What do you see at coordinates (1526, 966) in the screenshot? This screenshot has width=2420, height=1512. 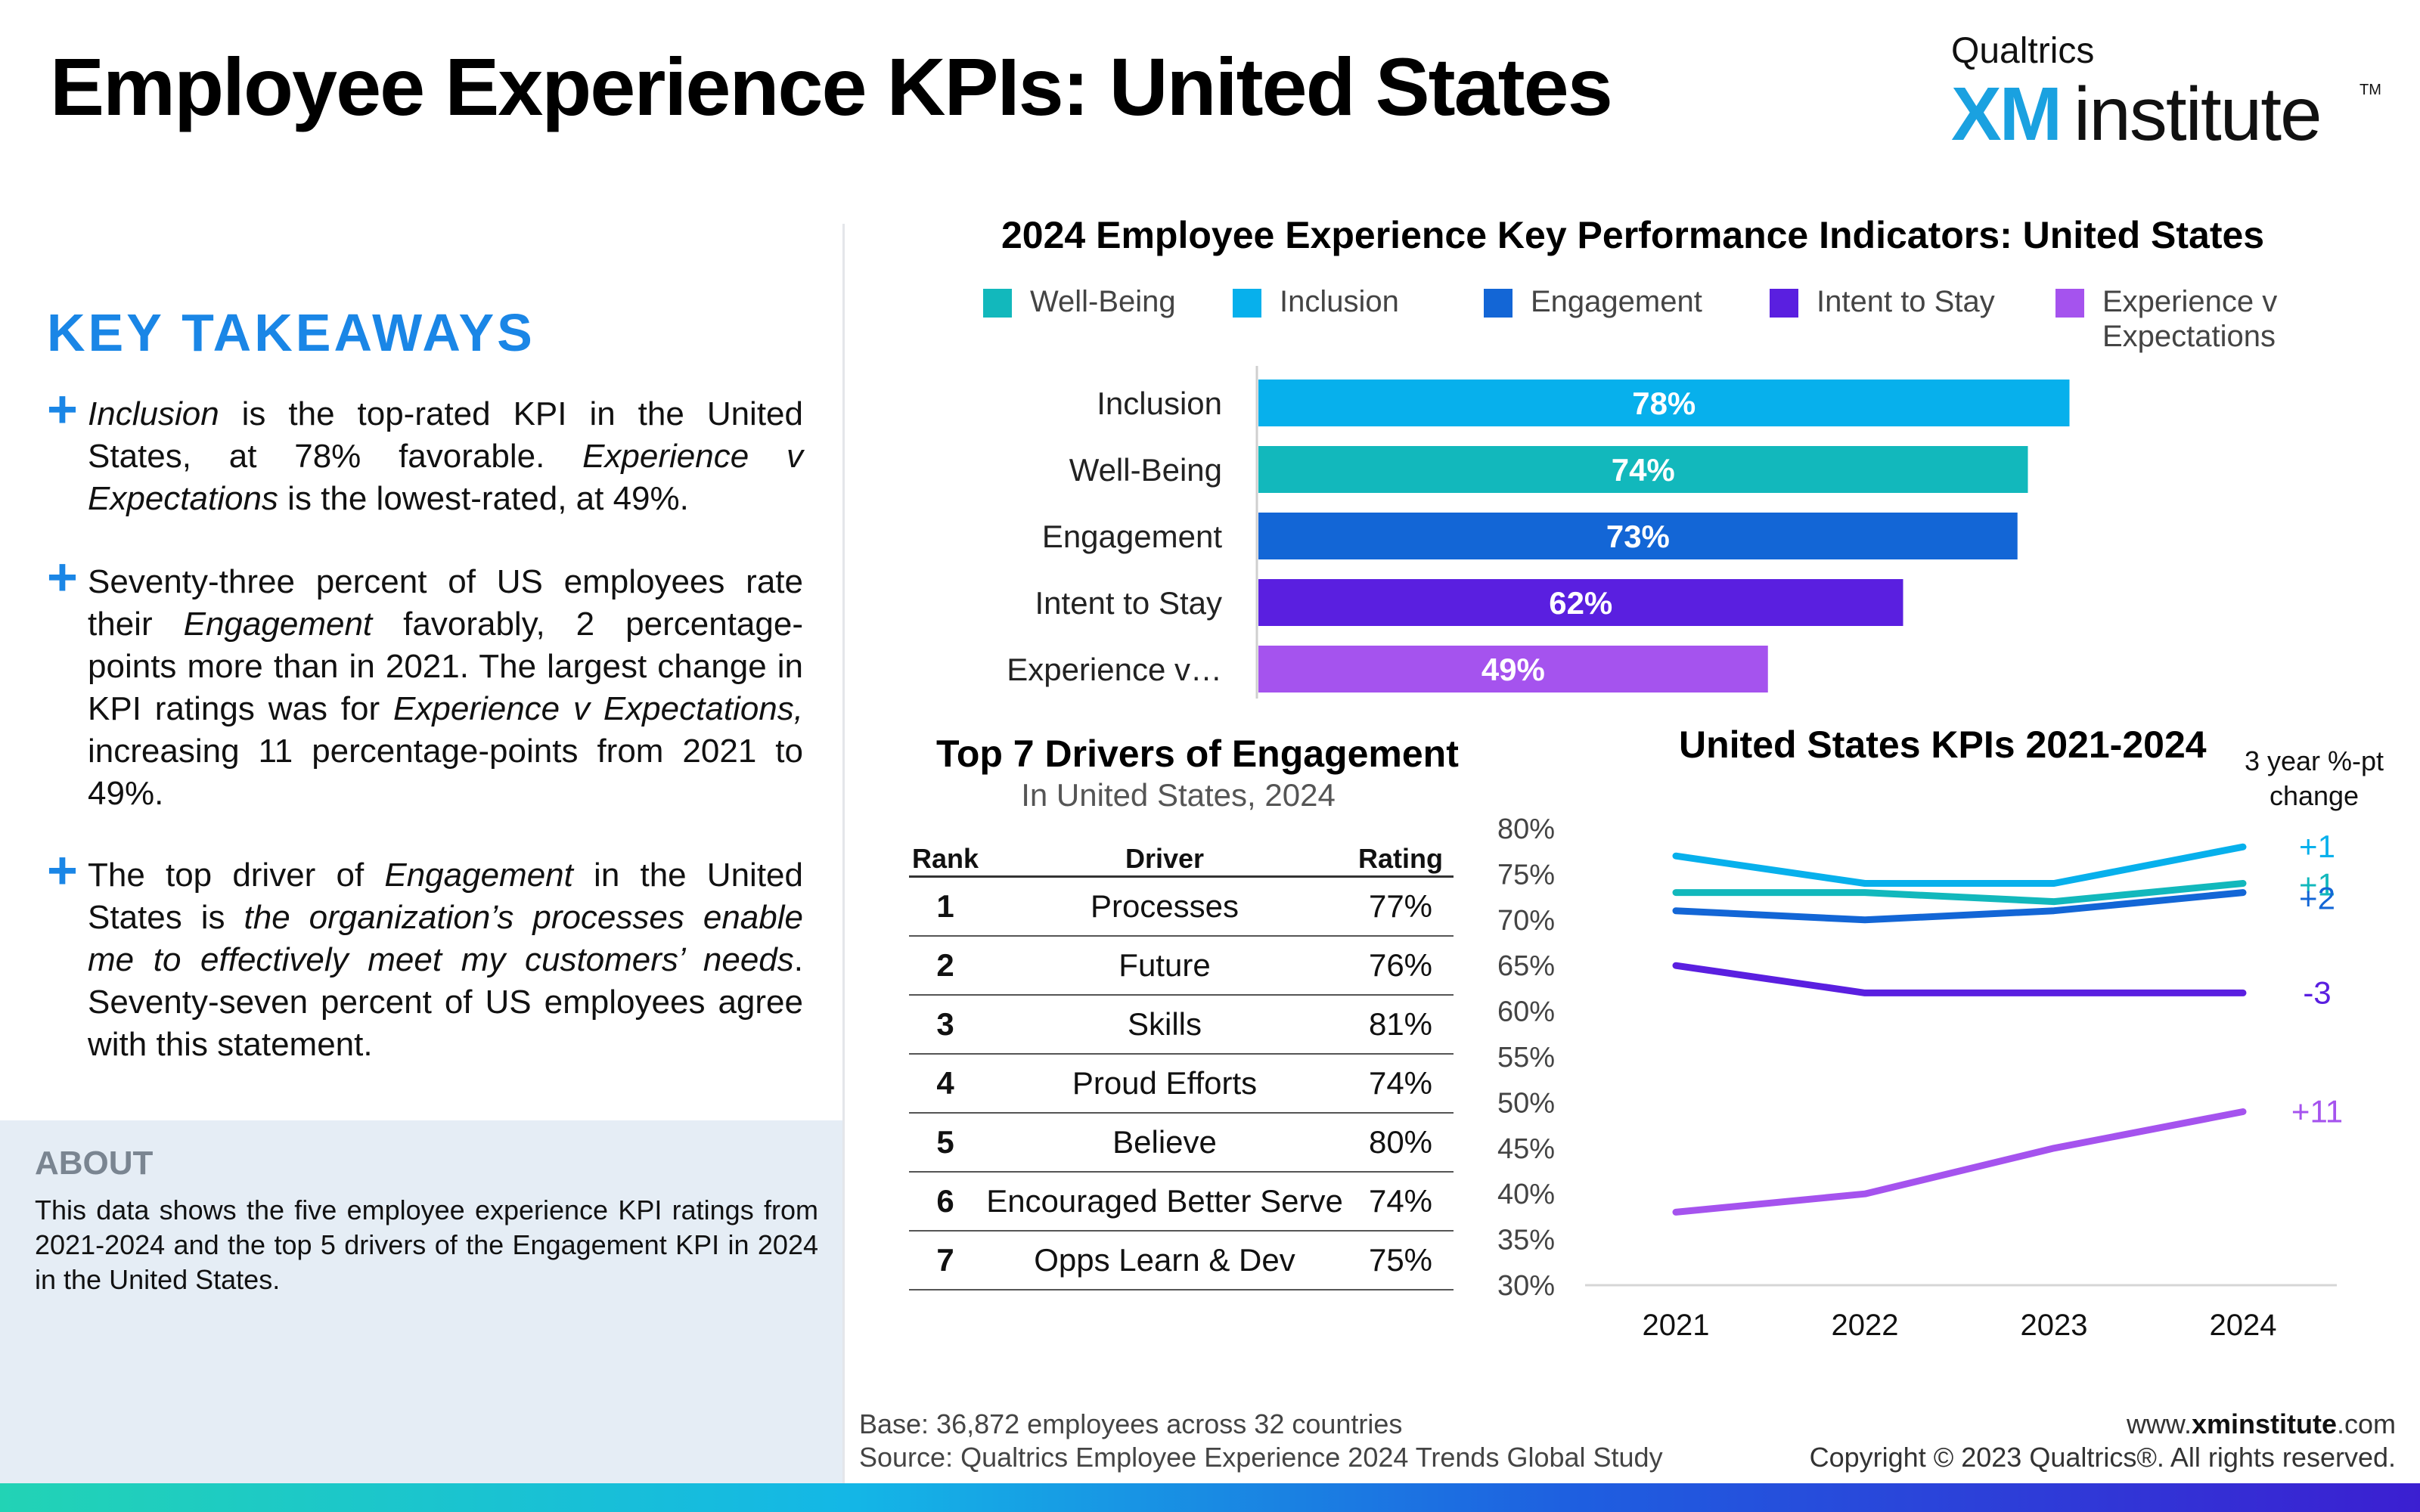 I see `y-tick-label: 65%` at bounding box center [1526, 966].